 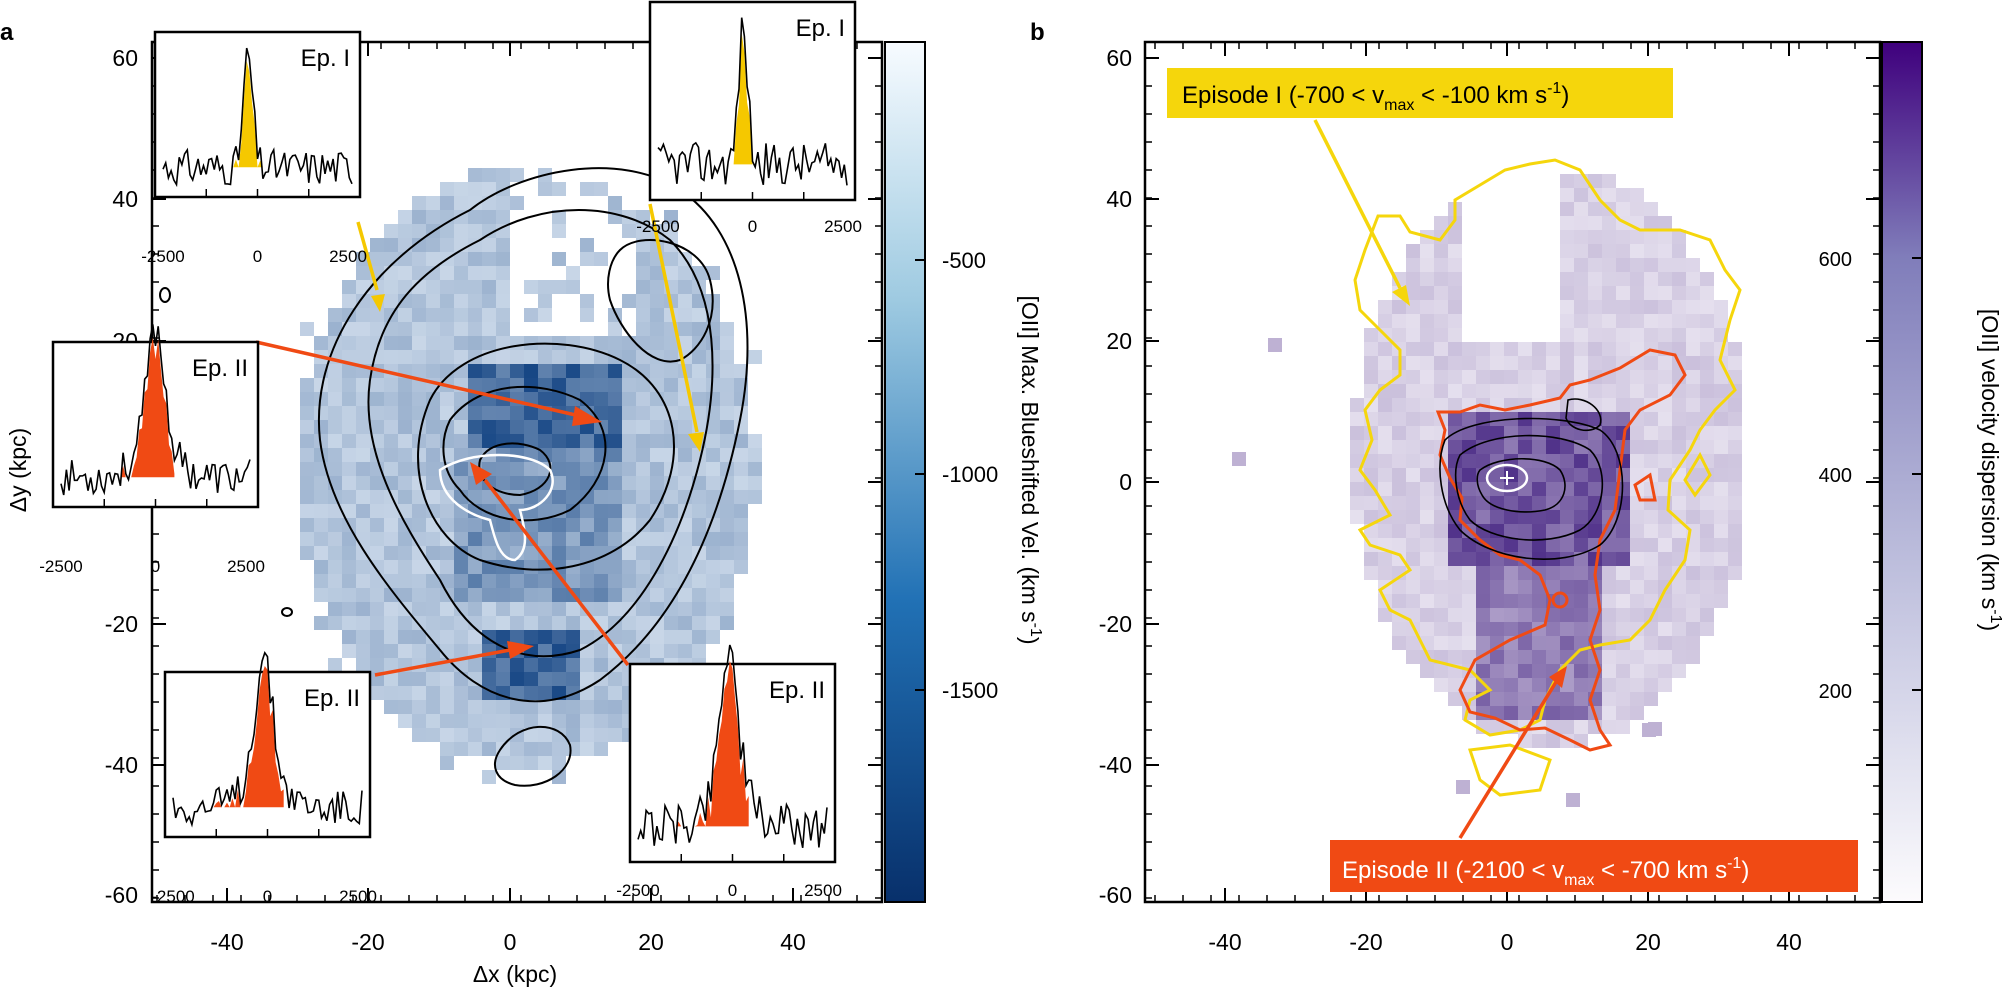 What do you see at coordinates (1835, 692) in the screenshot?
I see `colorbar-tick-label: 200` at bounding box center [1835, 692].